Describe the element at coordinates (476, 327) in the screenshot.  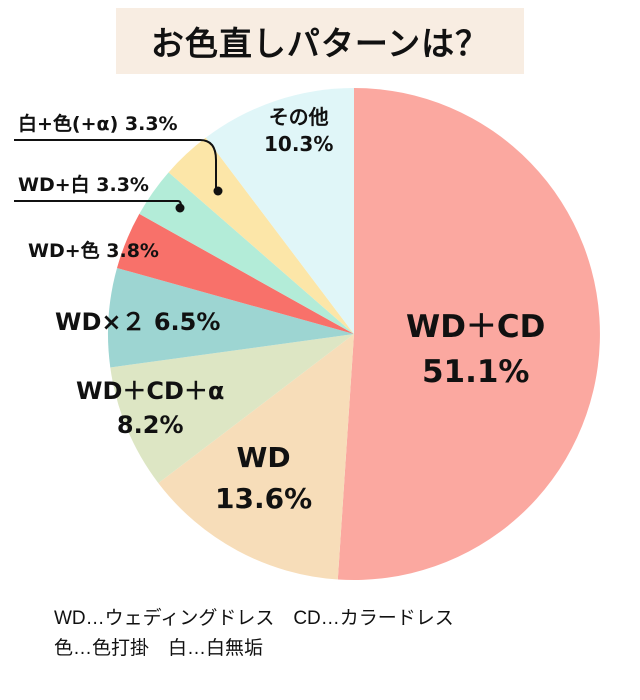
I see `slice-name: WD＋CD` at that location.